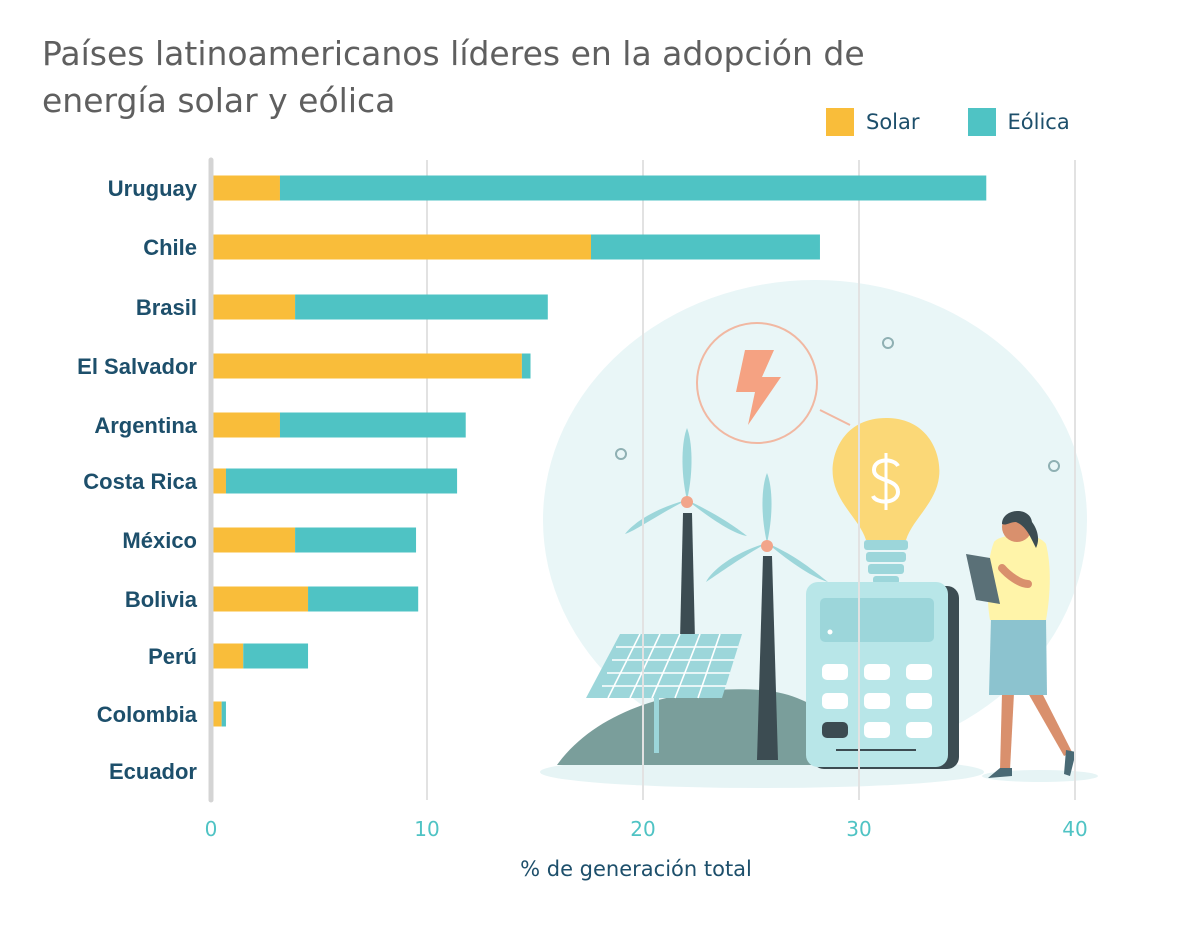 The height and width of the screenshot is (951, 1200). What do you see at coordinates (166, 307) in the screenshot?
I see `y-tick-label: Brasil` at bounding box center [166, 307].